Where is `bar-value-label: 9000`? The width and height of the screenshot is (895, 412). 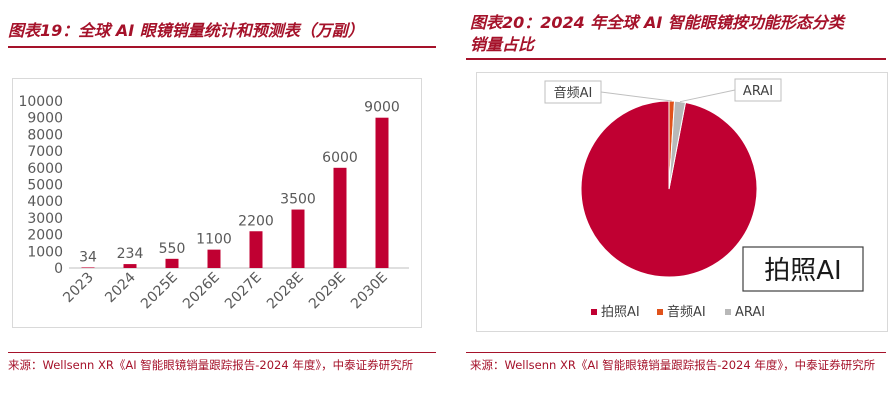 bar-value-label: 9000 is located at coordinates (382, 108).